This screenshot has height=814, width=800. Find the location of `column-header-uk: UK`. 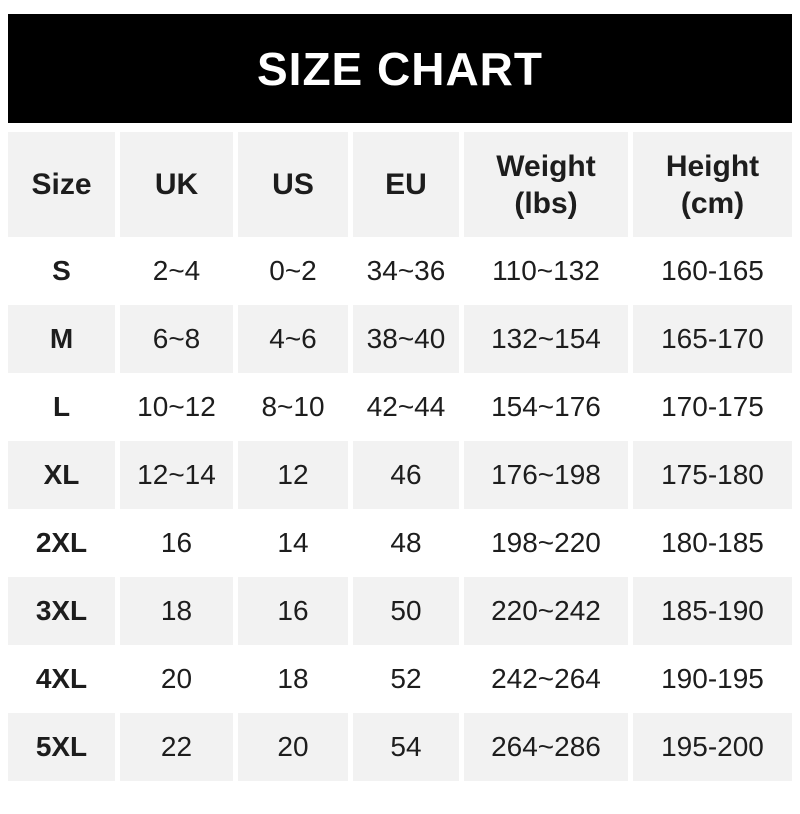

column-header-uk: UK is located at coordinates (176, 184).